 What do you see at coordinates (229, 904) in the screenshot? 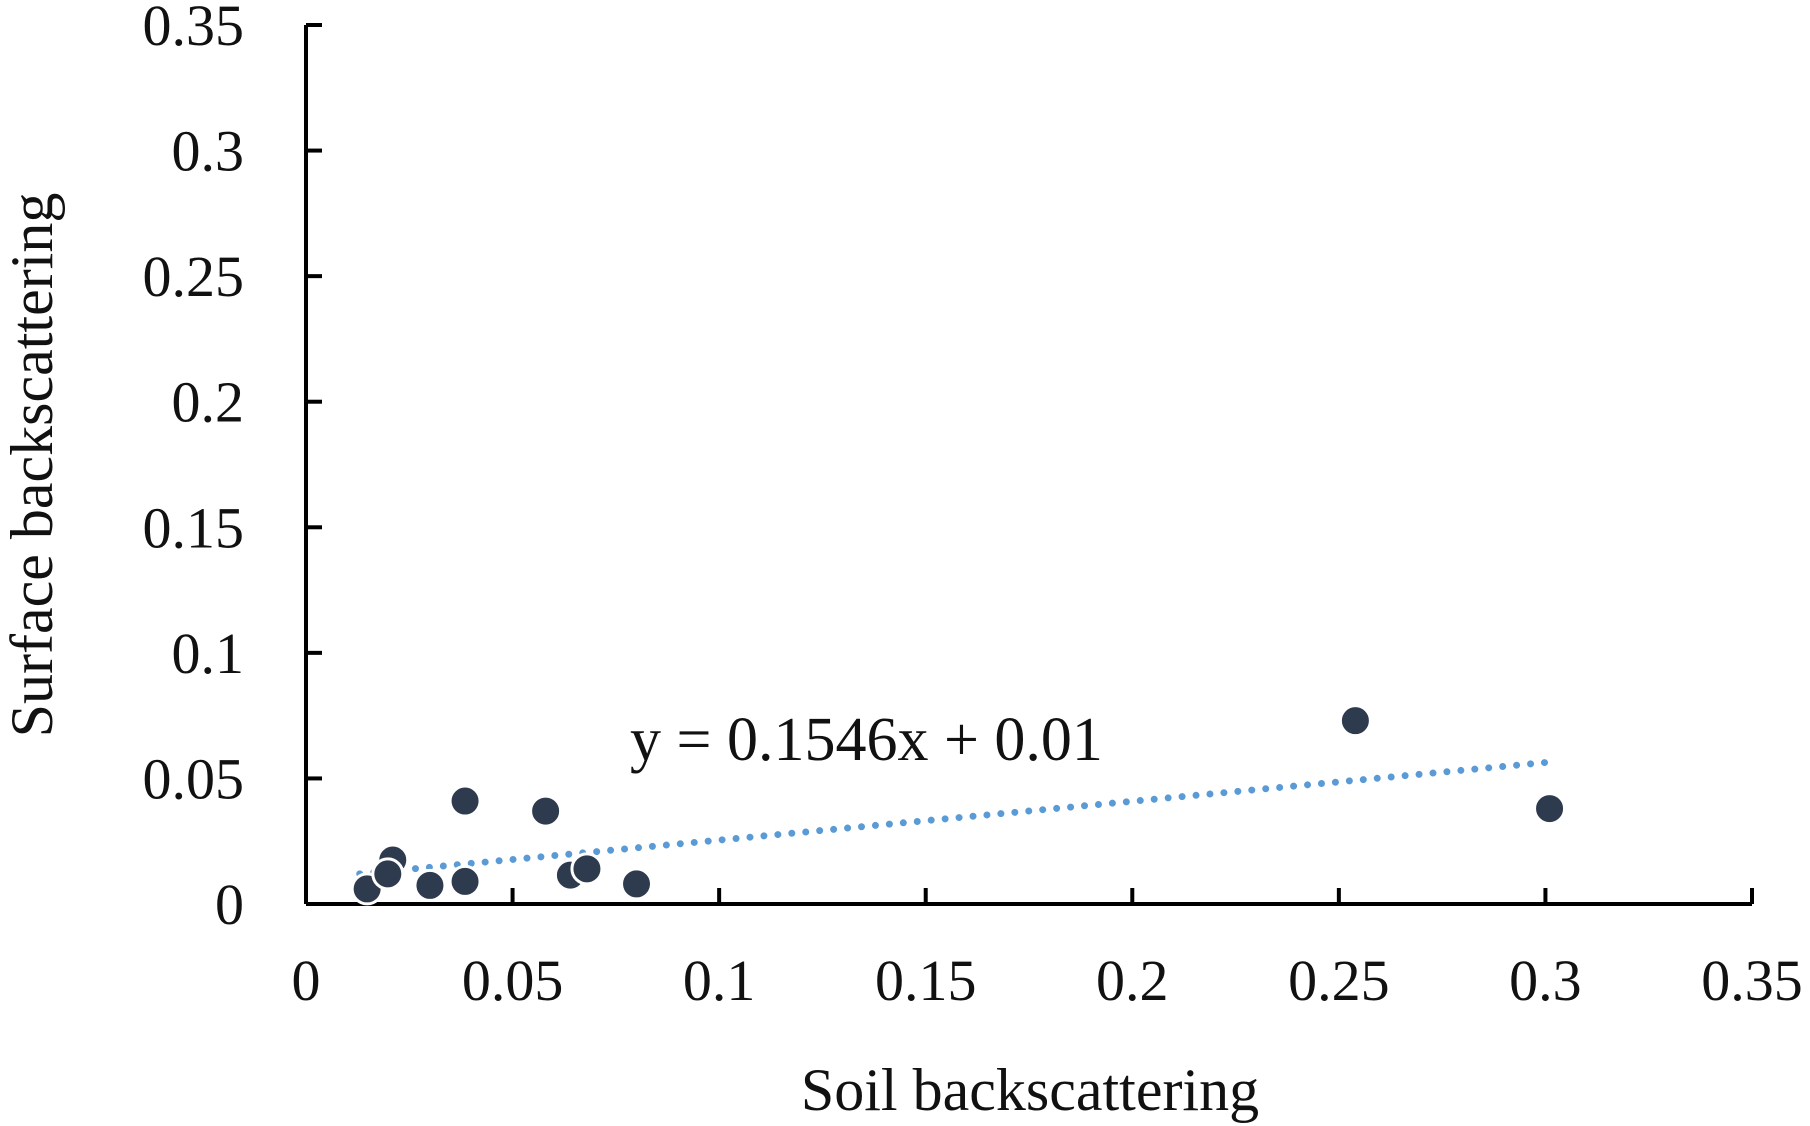
I see `y-tick-label: 0` at bounding box center [229, 904].